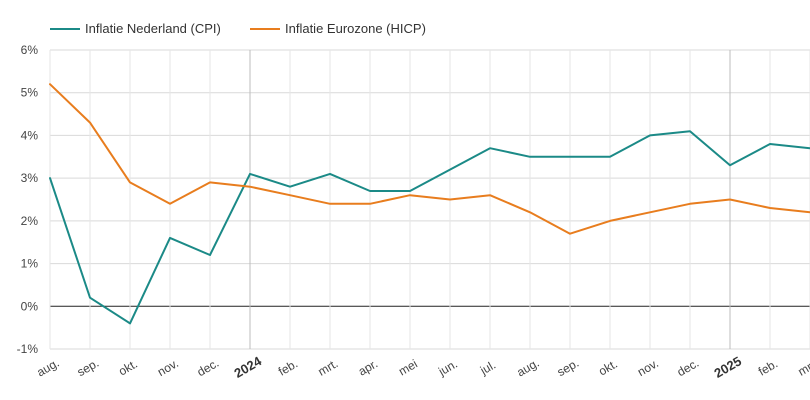  I want to click on y-tick-label: -1%, so click(28, 349).